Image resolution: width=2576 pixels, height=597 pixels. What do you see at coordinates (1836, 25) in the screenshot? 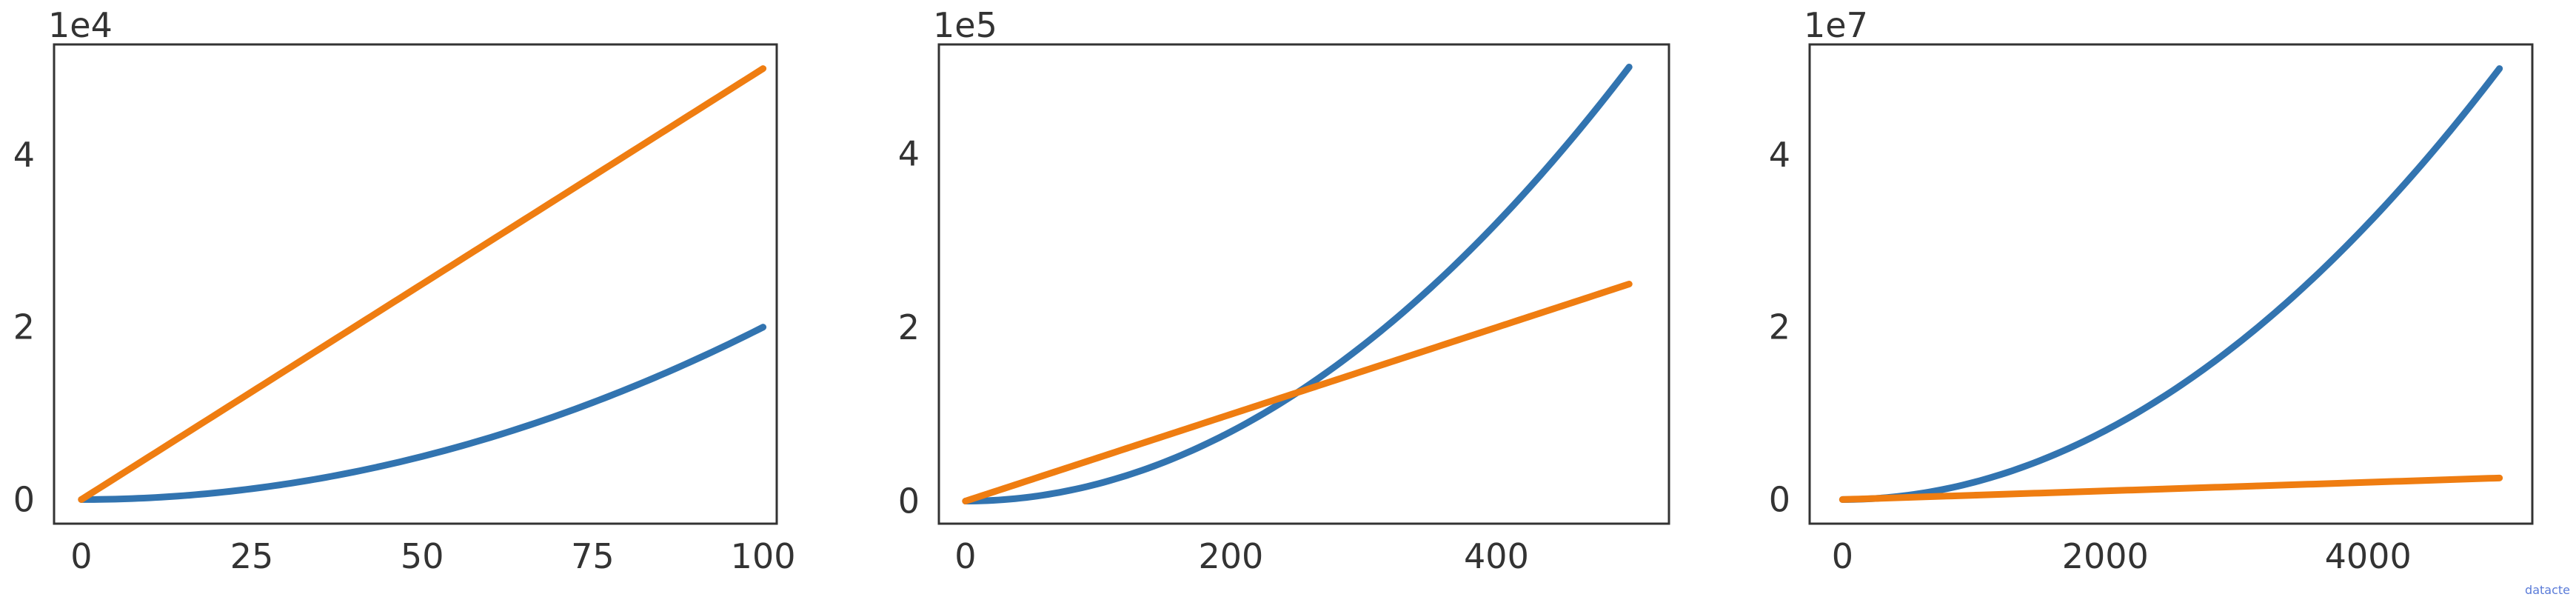
I see `axis-offset-label: 1e7` at bounding box center [1836, 25].